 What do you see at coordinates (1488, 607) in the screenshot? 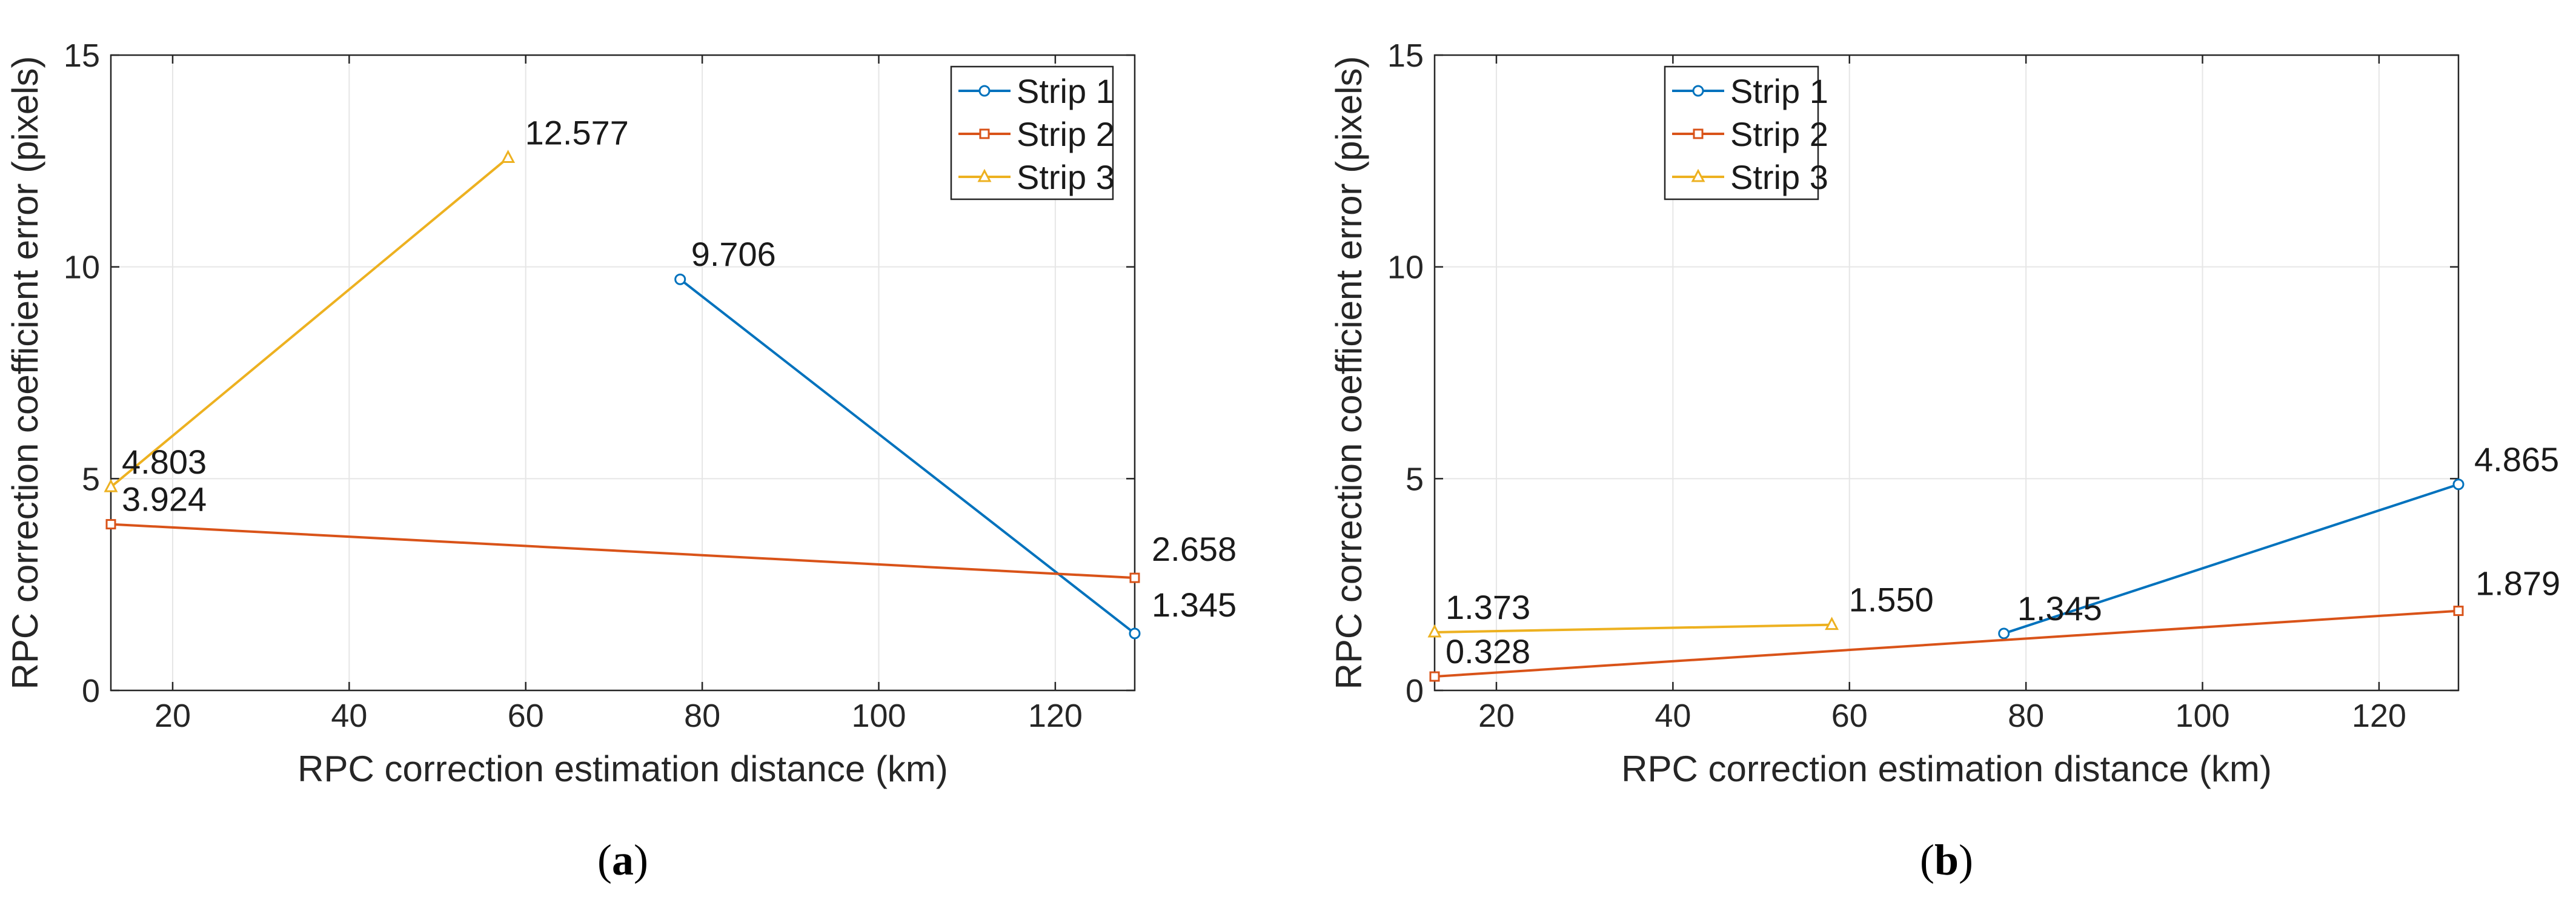
I see `data-label: 1.373` at bounding box center [1488, 607].